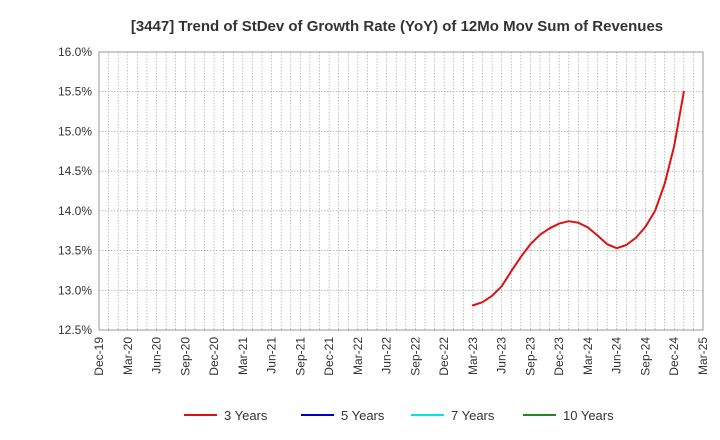 This screenshot has width=720, height=440. Describe the element at coordinates (75, 211) in the screenshot. I see `y-tick-label: 14.0%` at that location.